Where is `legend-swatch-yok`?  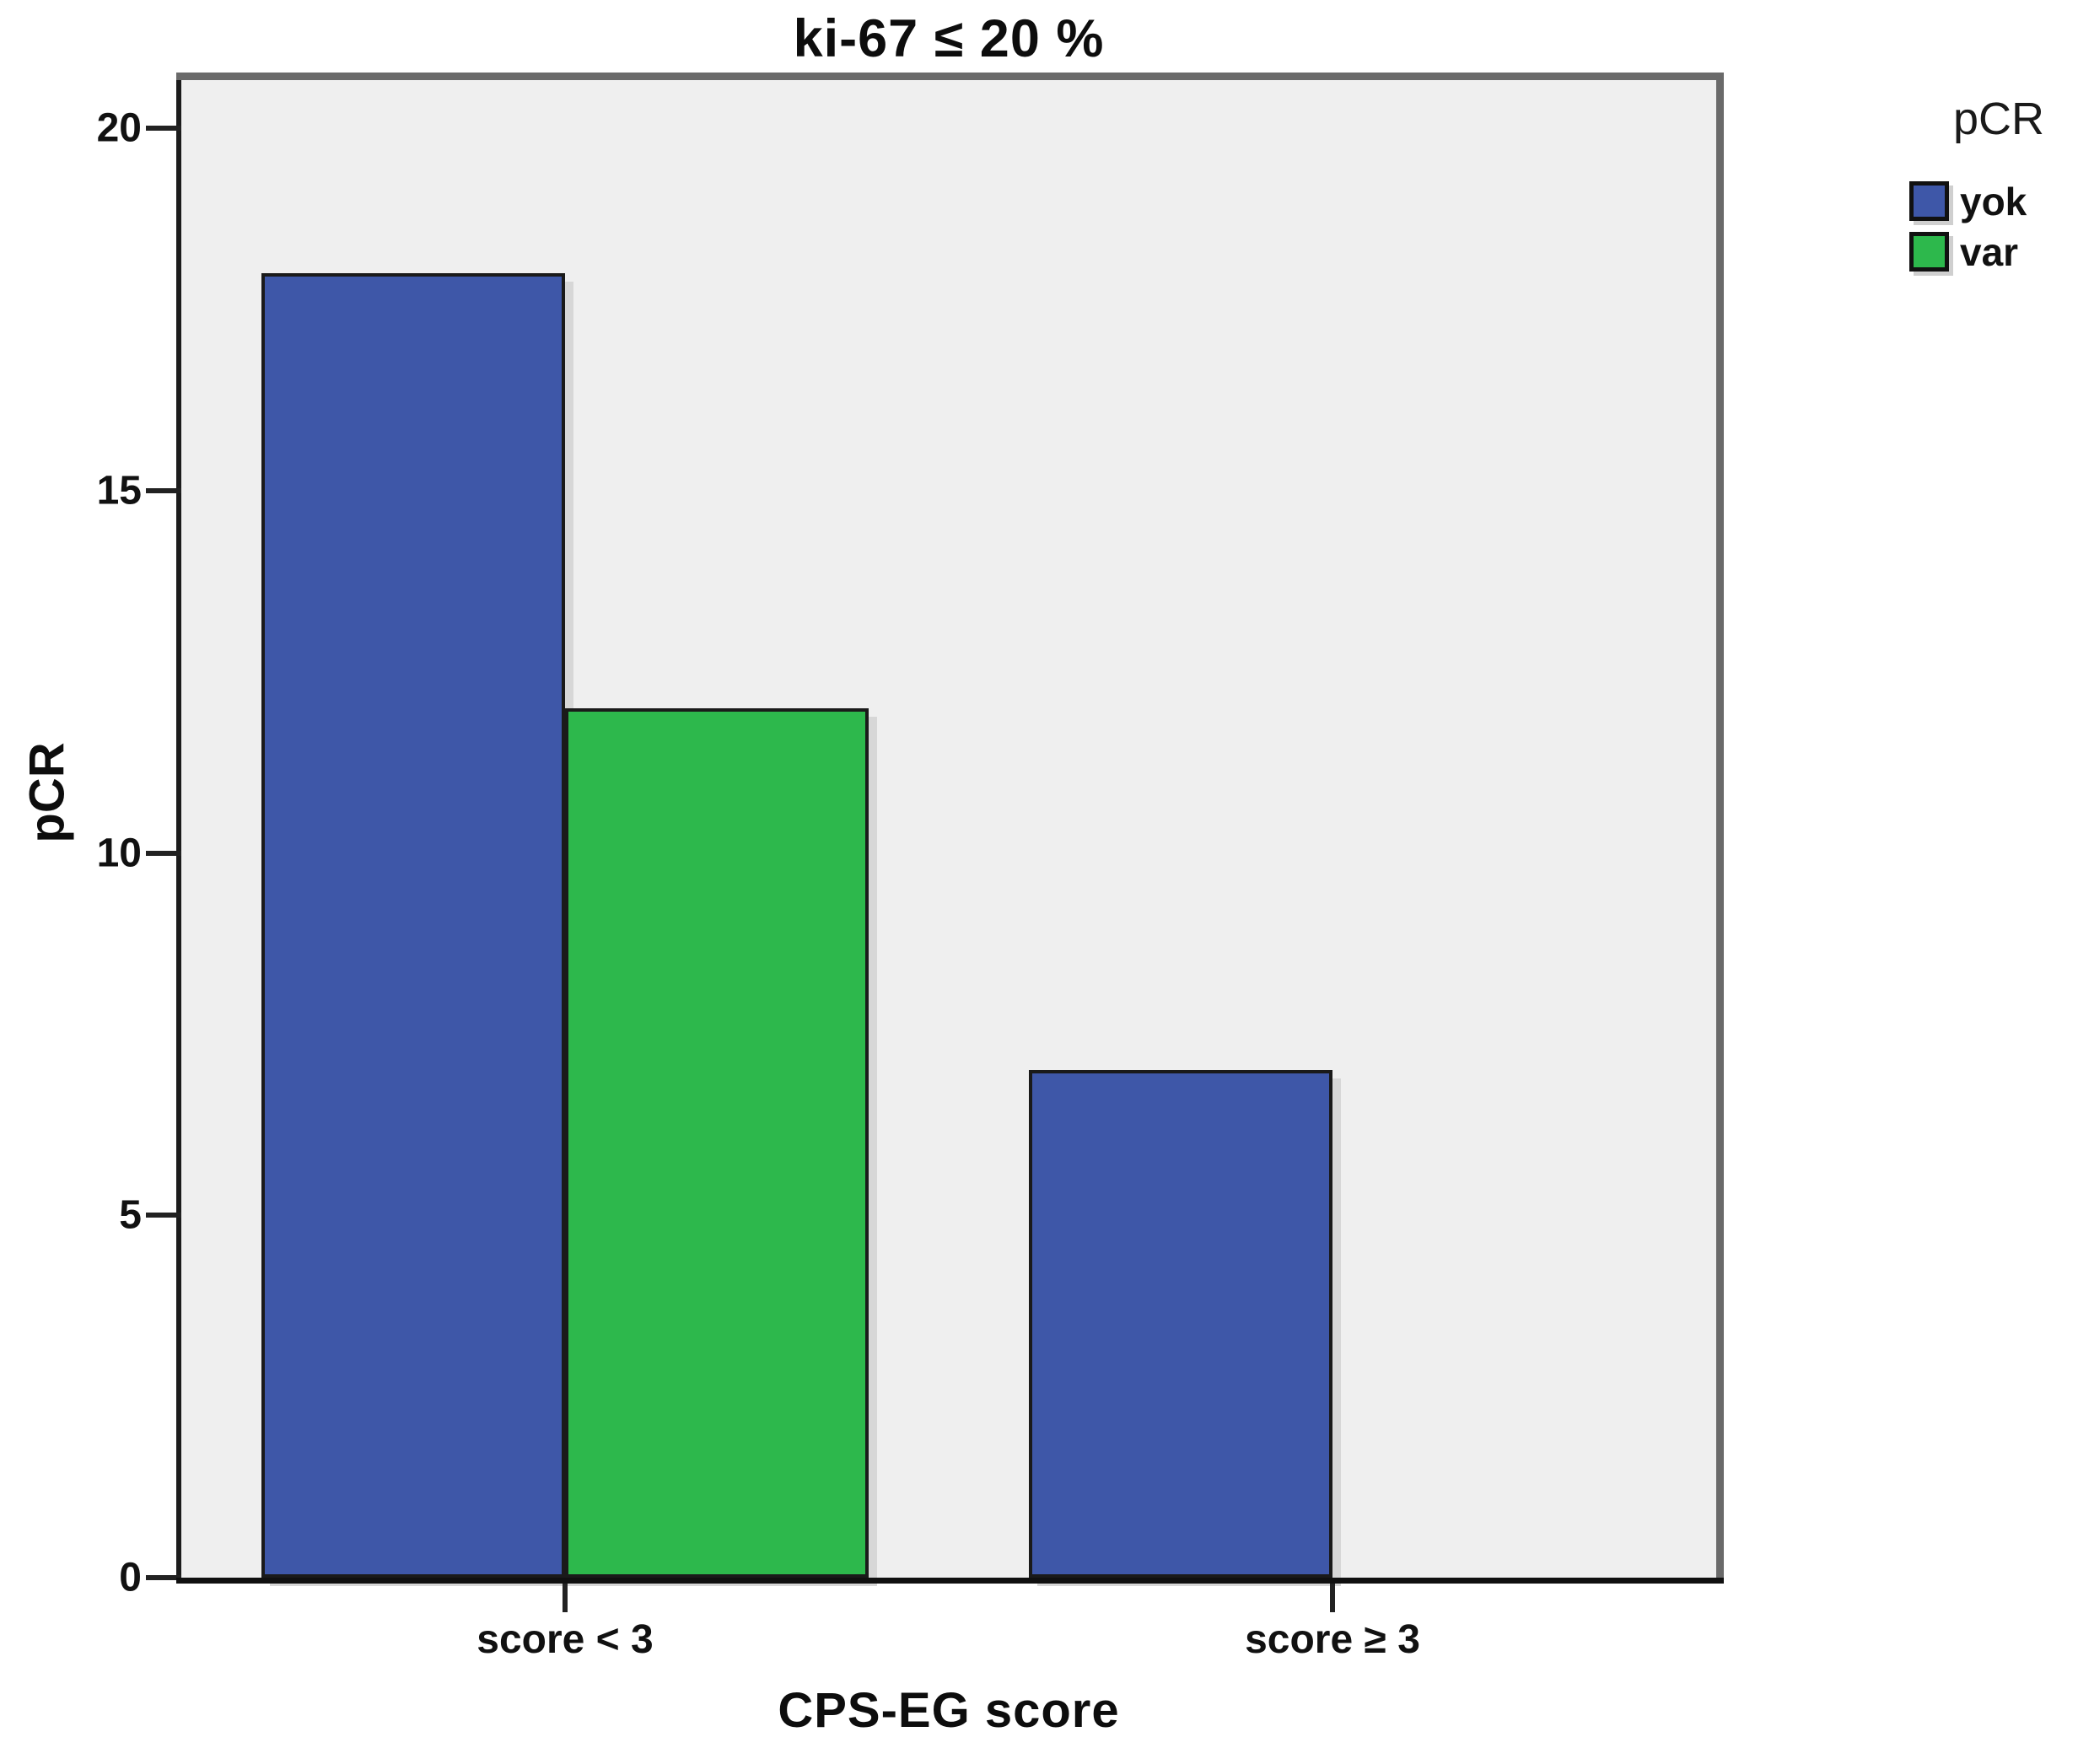
legend-swatch-yok is located at coordinates (1929, 201).